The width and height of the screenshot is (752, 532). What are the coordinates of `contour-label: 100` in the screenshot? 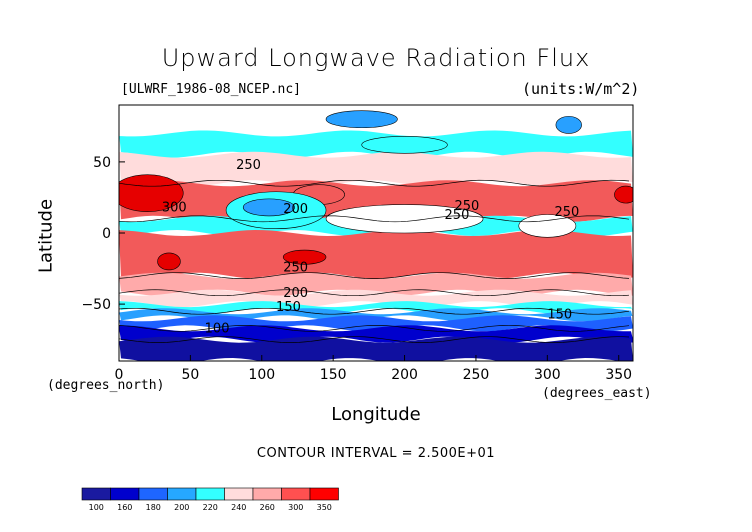 It's located at (217, 329).